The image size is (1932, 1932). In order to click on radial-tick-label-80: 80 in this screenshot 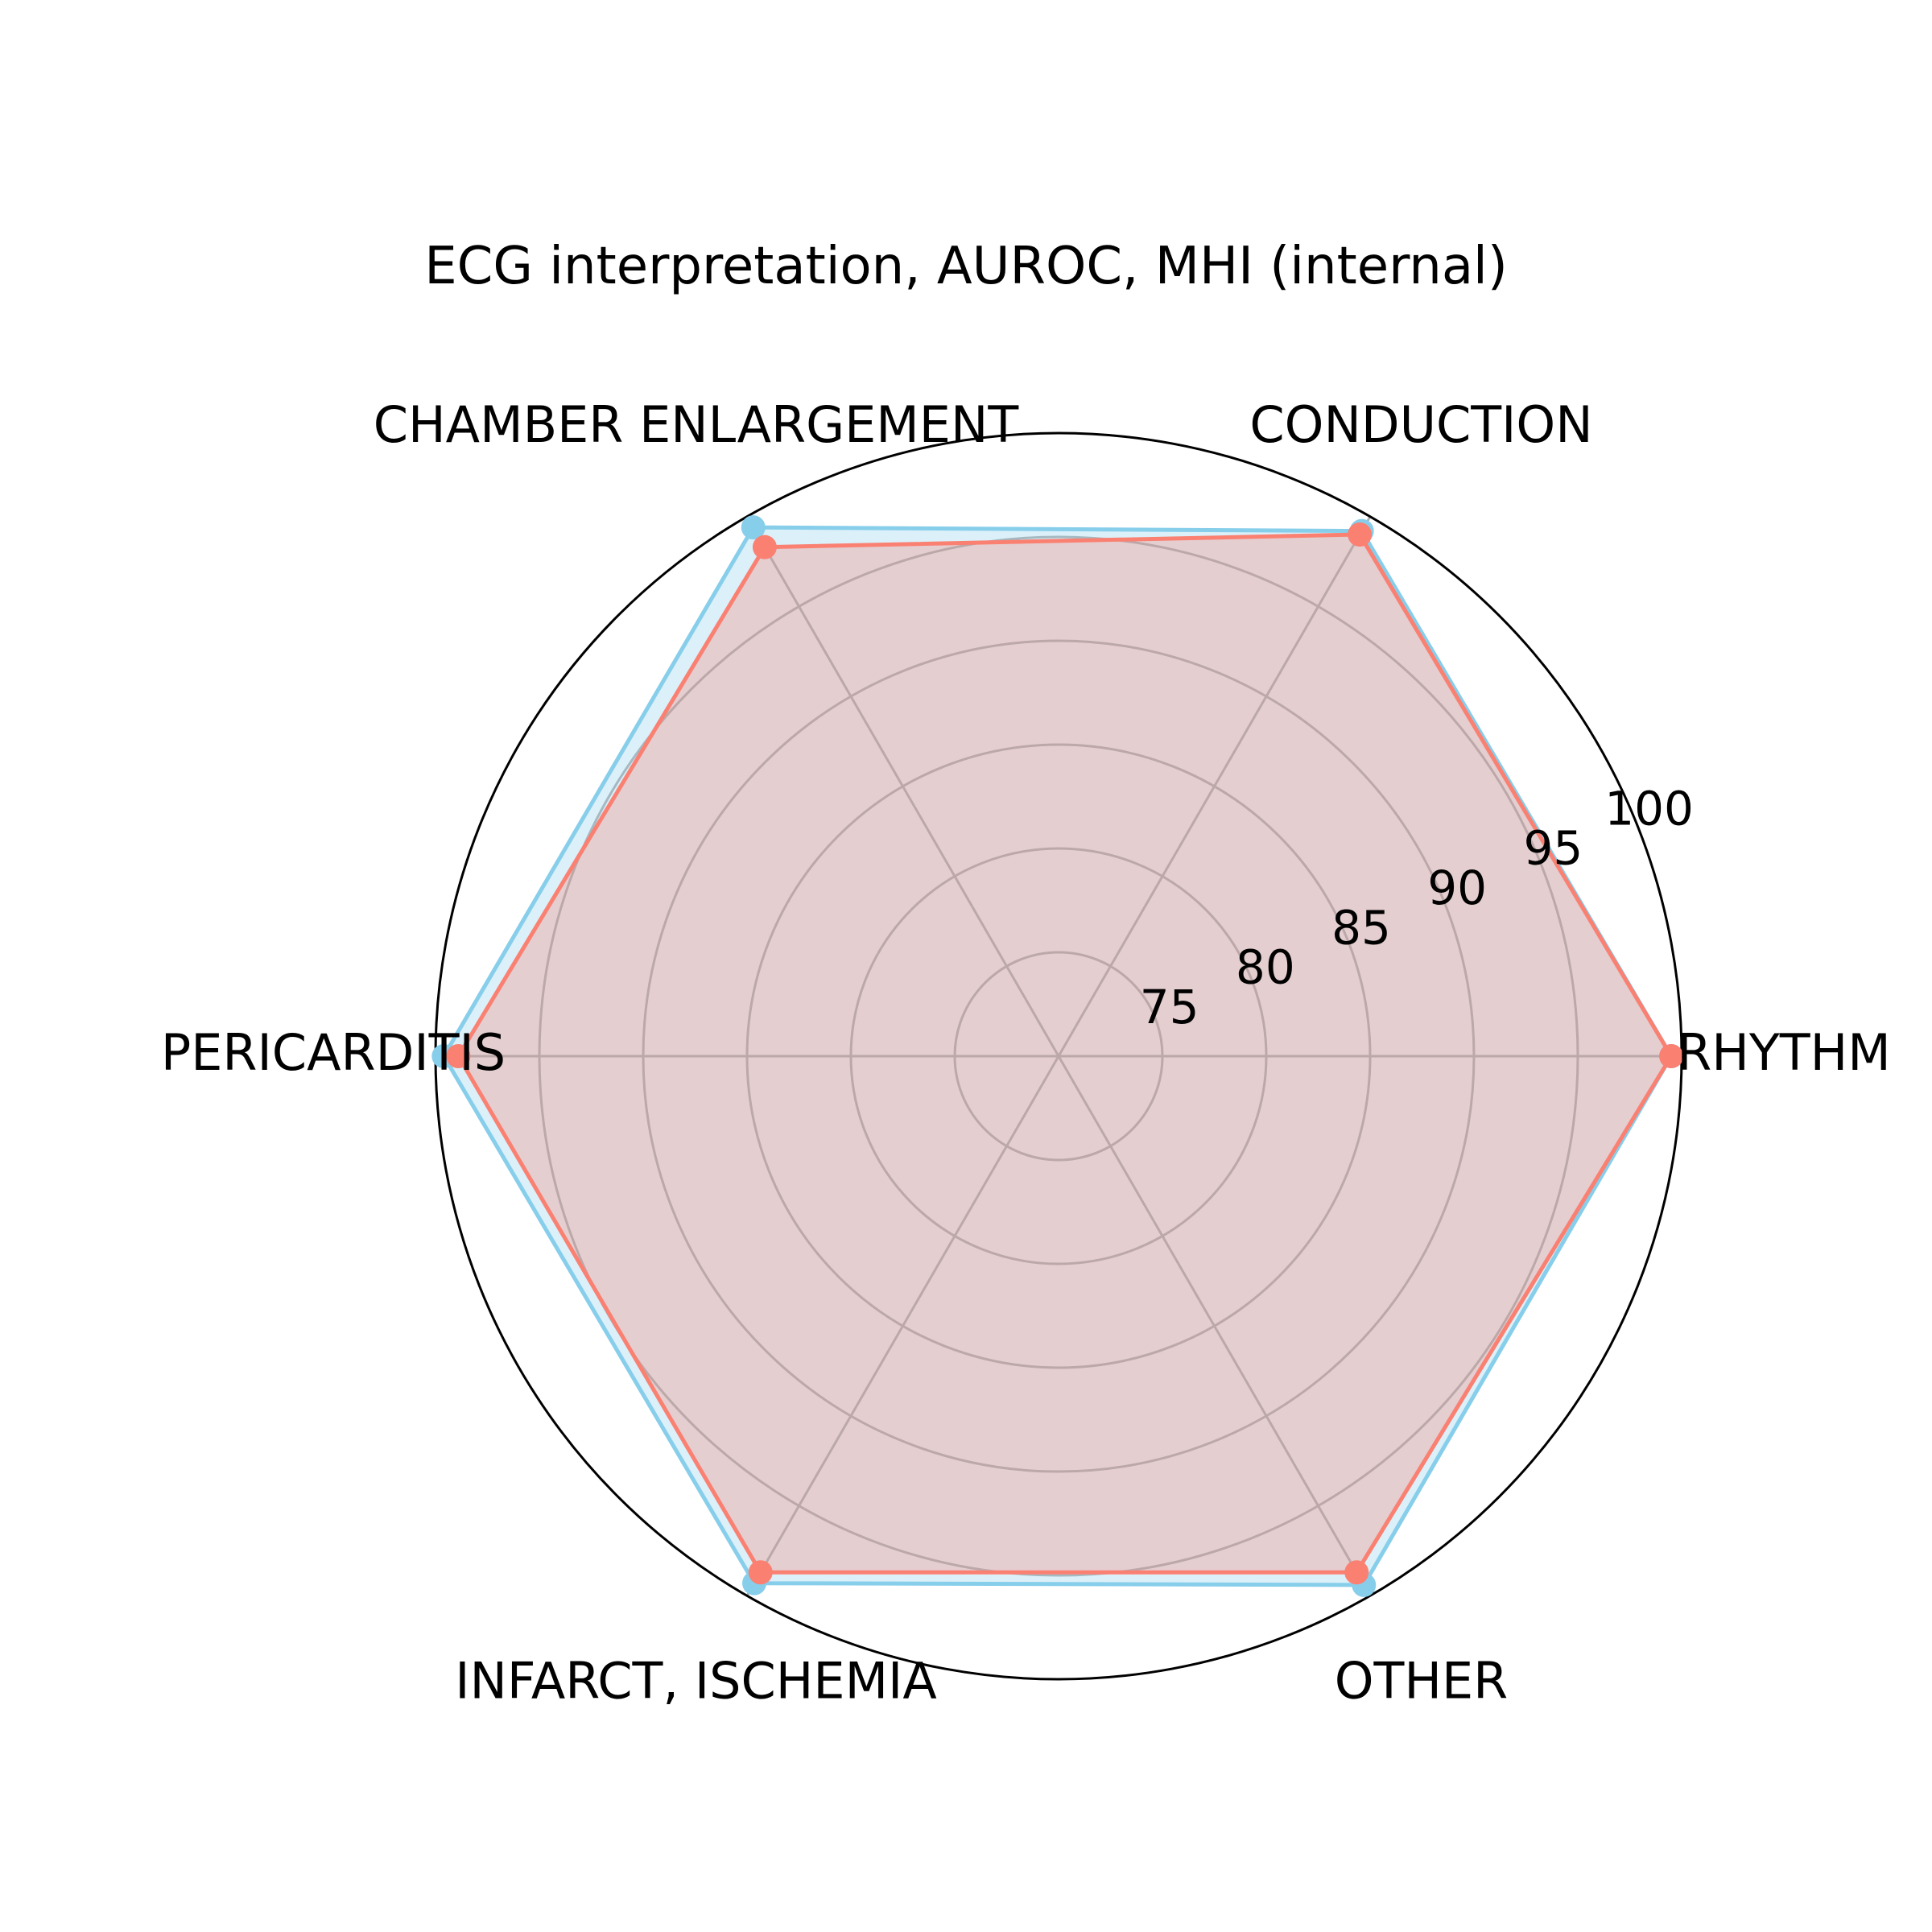, I will do `click(1265, 967)`.